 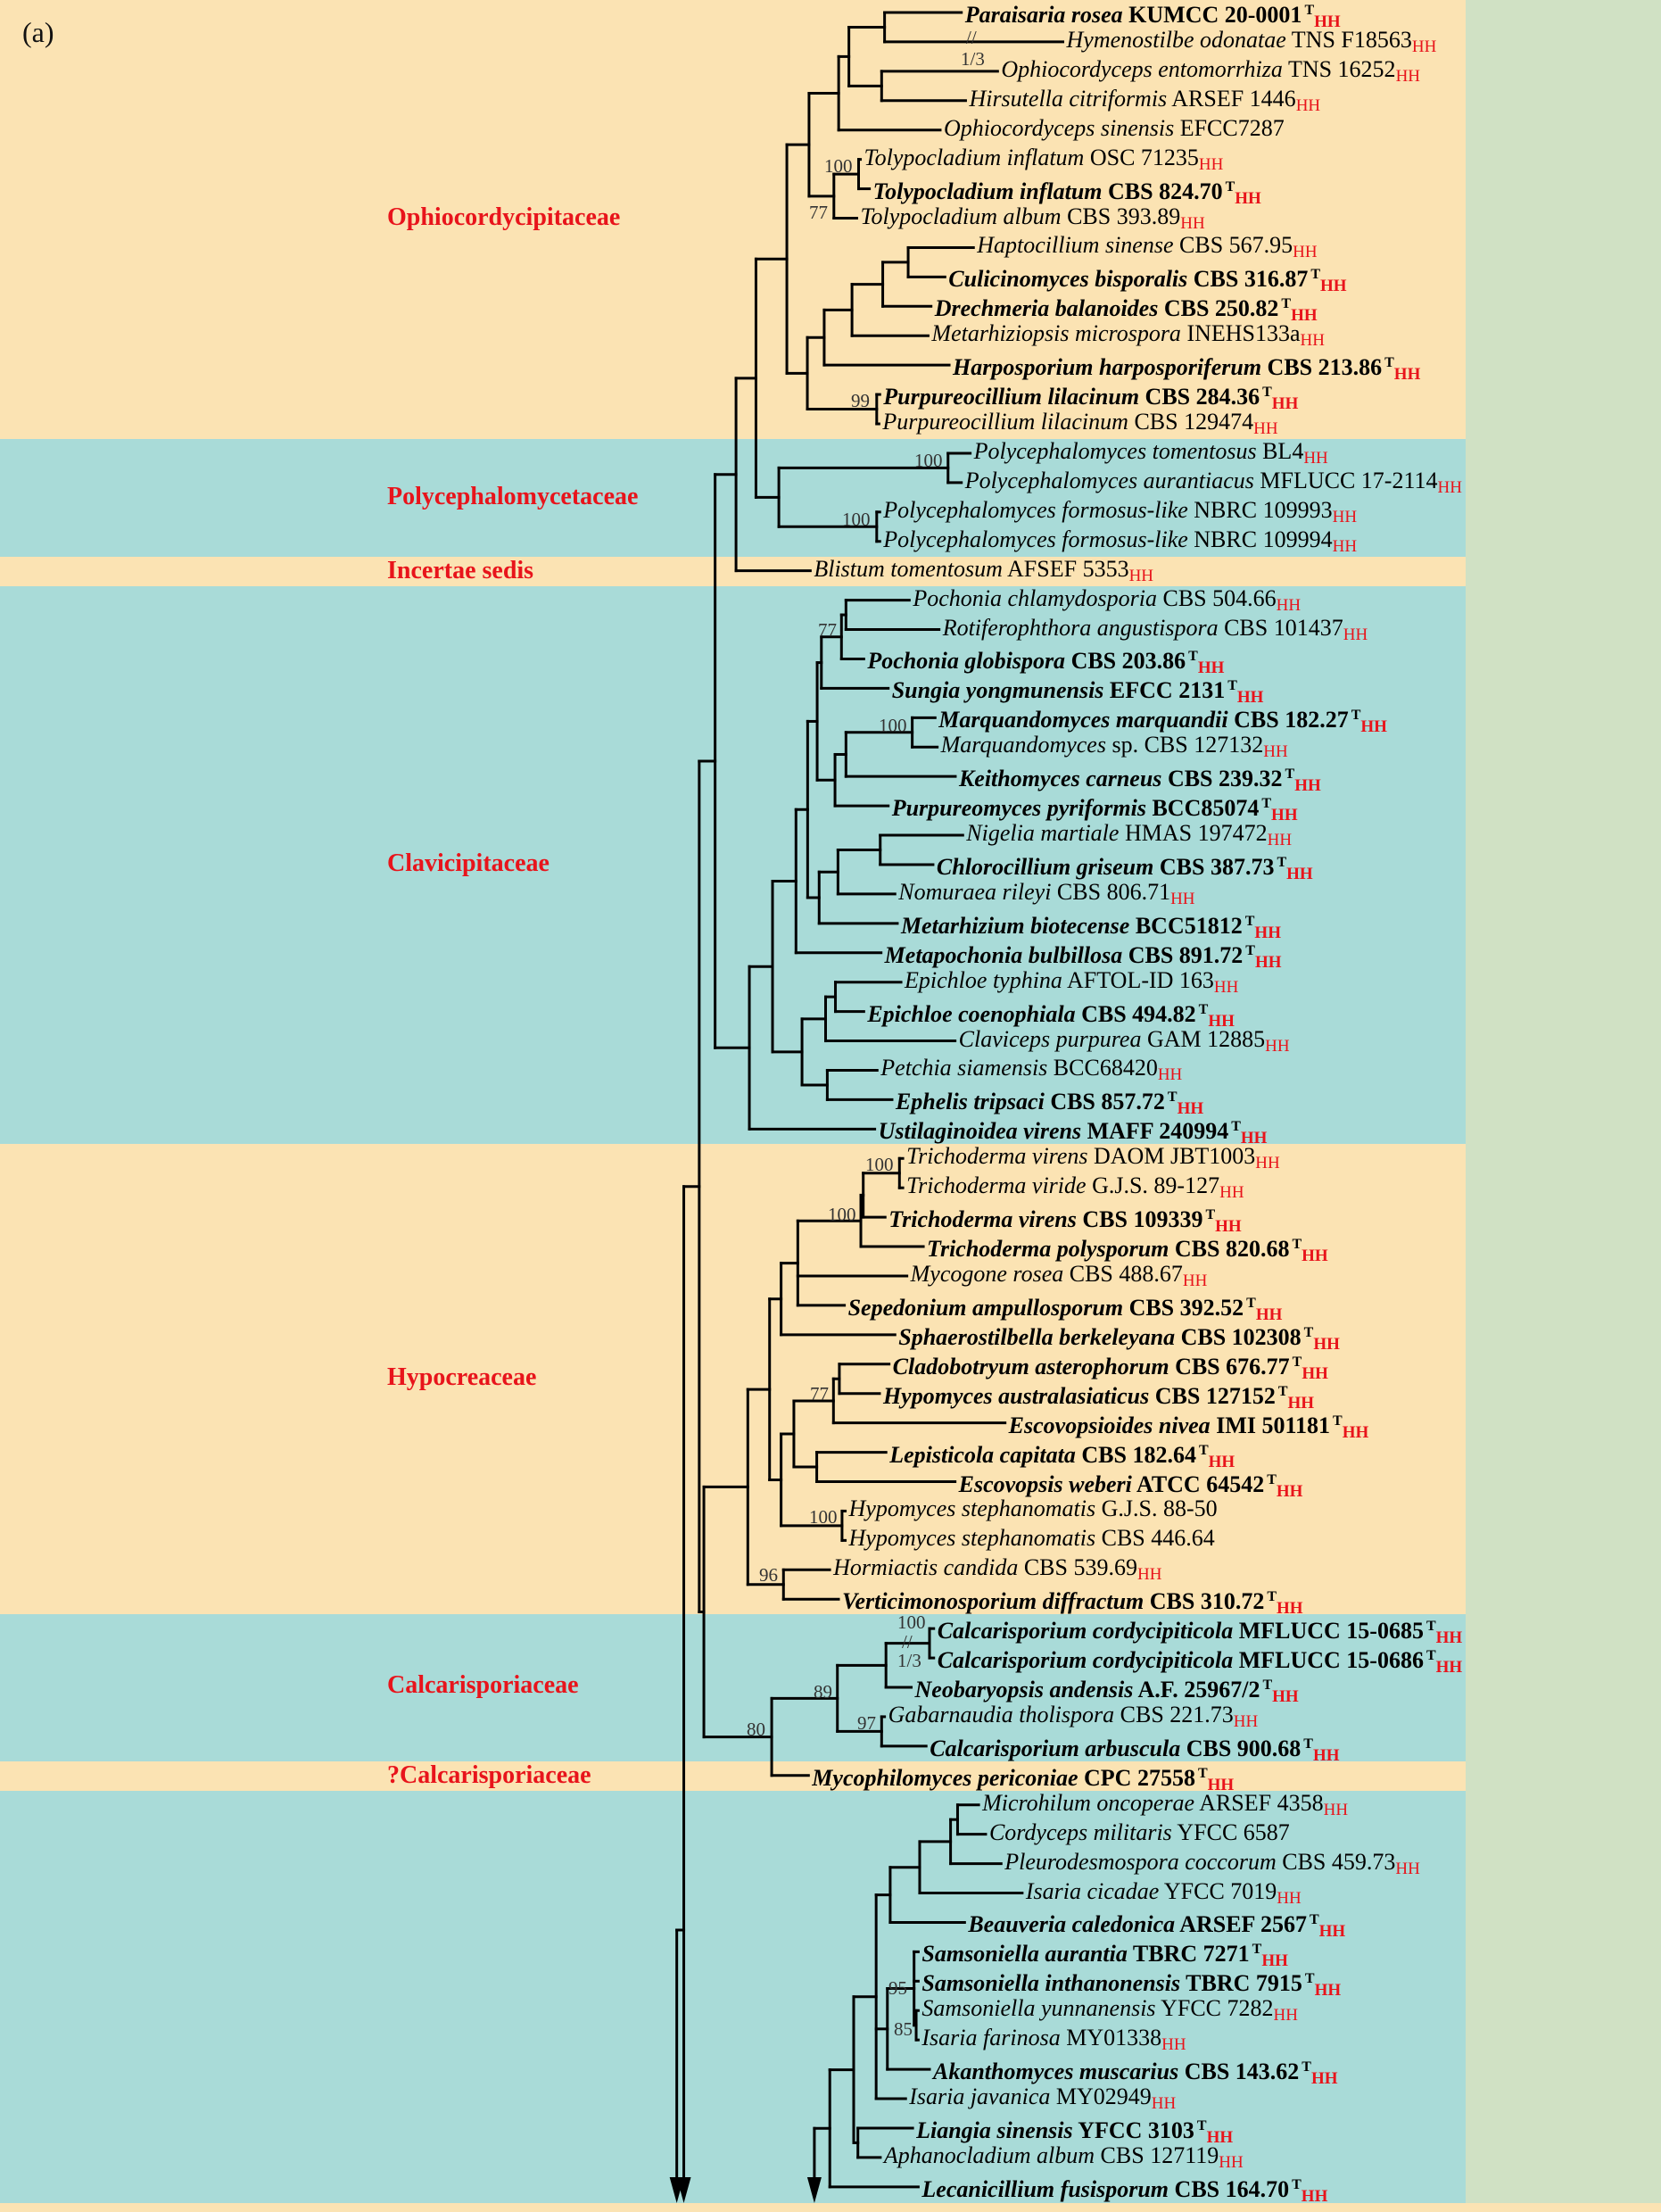 I want to click on taxon-label: Polycephalomyces tomentosus BL4HH, so click(x=1151, y=455).